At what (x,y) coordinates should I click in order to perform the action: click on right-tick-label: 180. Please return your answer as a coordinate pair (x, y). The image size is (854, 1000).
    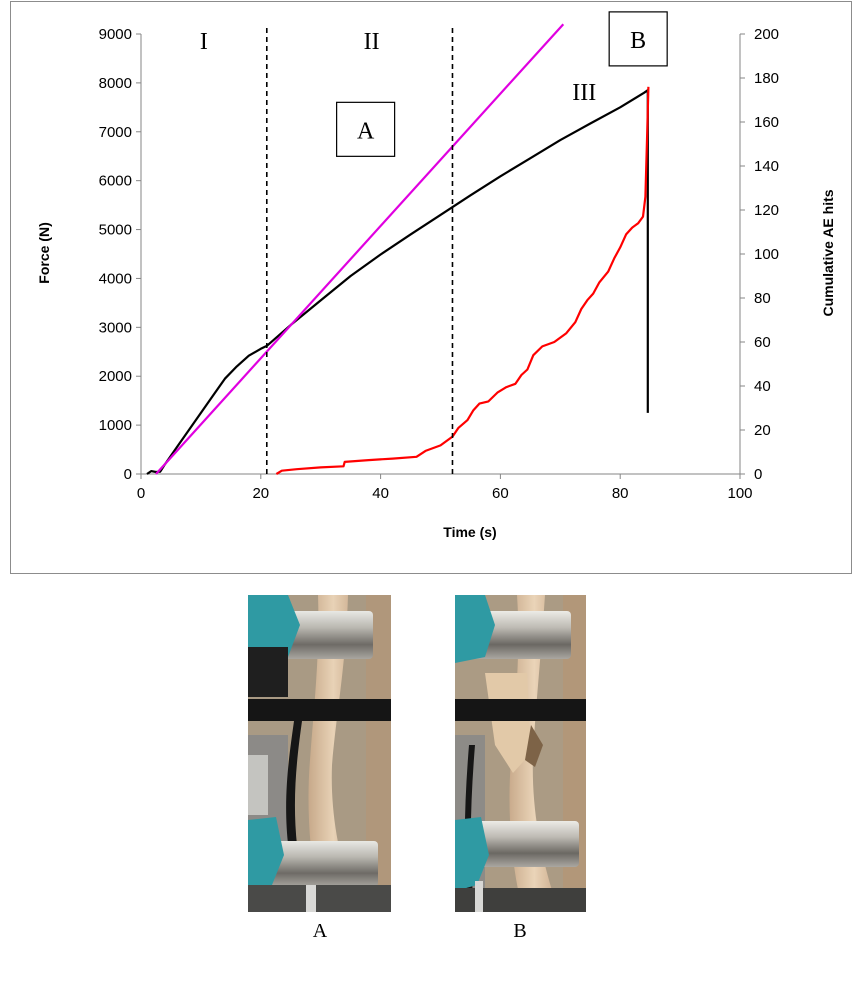
    Looking at the image, I should click on (766, 78).